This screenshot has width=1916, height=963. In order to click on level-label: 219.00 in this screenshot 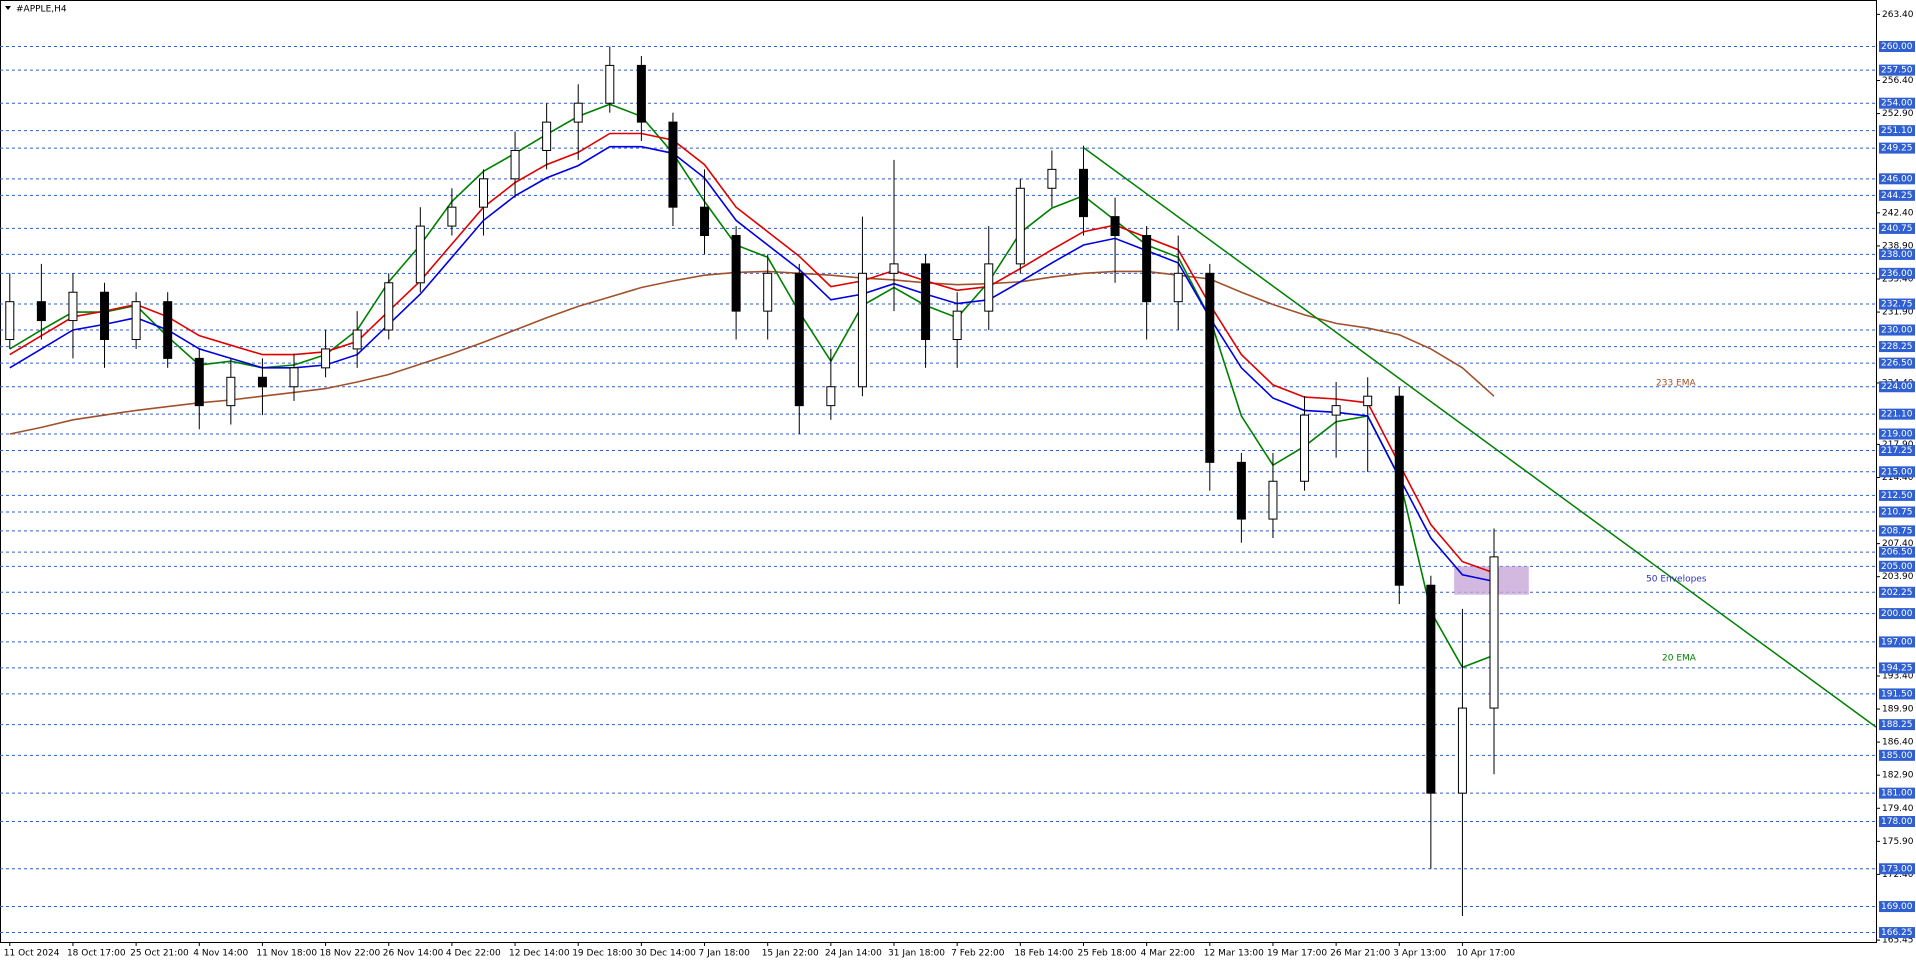, I will do `click(1897, 434)`.